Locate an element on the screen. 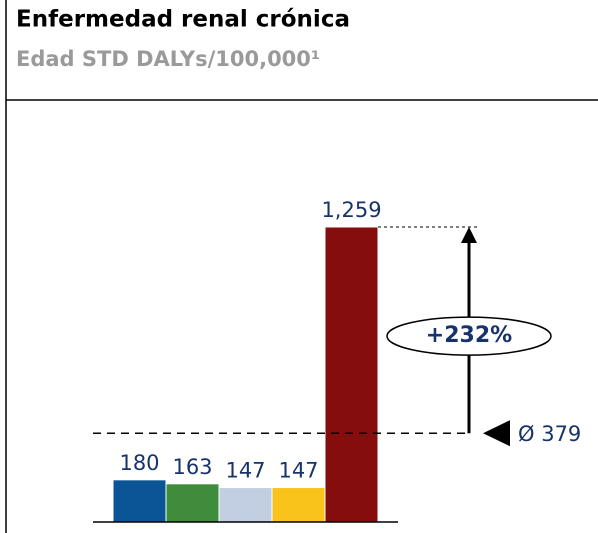  annotation: +232% is located at coordinates (469, 335).